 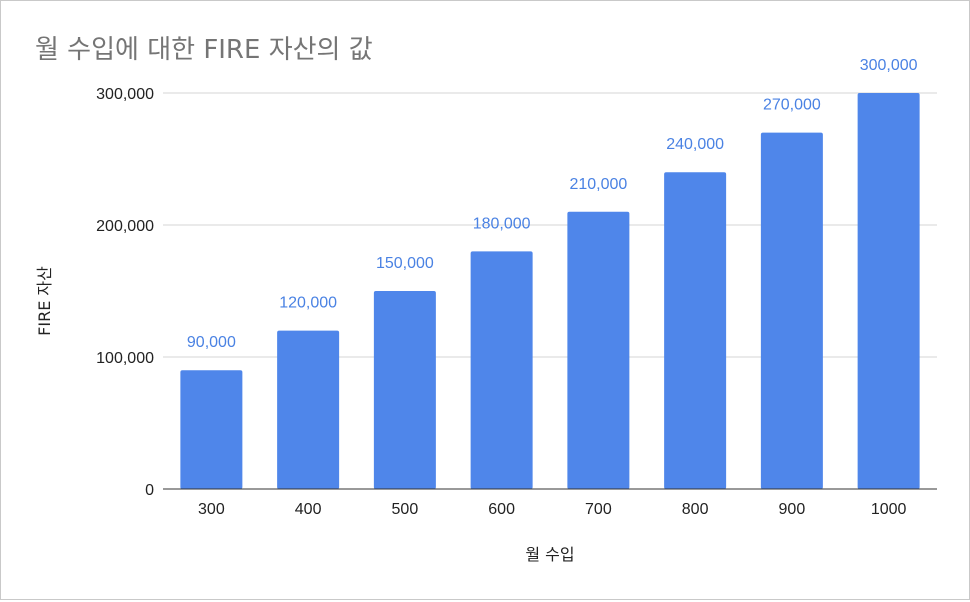 What do you see at coordinates (552, 509) in the screenshot?
I see `x-axis-ticks: 300 400 500 600 700 800 900 1000` at bounding box center [552, 509].